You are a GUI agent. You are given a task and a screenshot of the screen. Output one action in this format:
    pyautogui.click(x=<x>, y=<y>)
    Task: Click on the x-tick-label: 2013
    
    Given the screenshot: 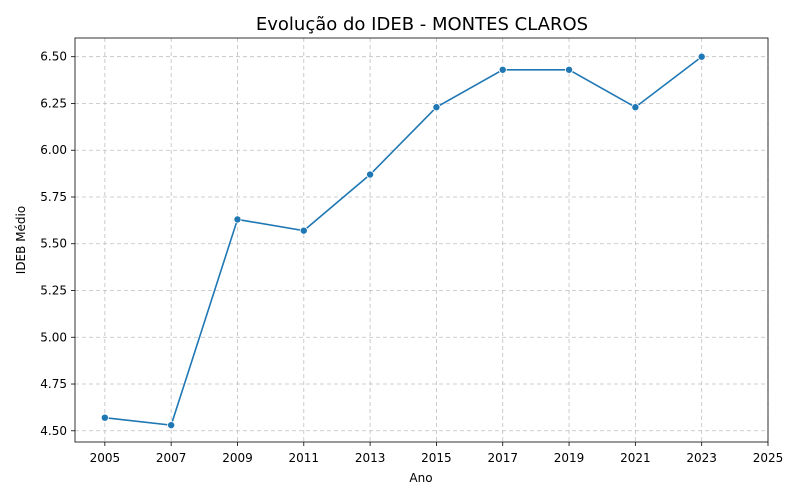 What is the action you would take?
    pyautogui.click(x=370, y=458)
    